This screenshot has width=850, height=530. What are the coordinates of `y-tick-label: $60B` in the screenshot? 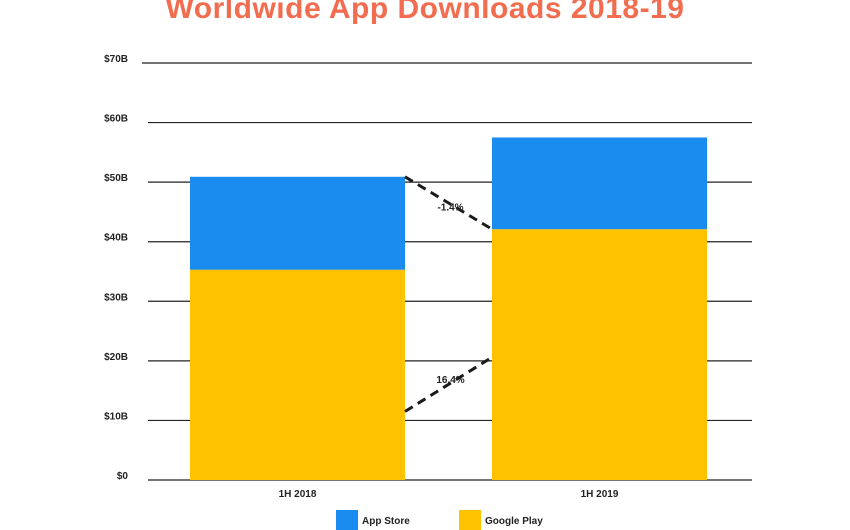 It's located at (116, 119).